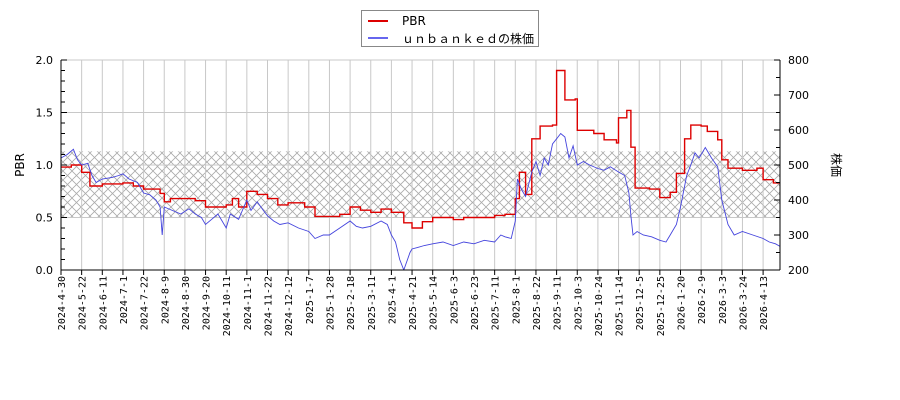 The width and height of the screenshot is (900, 400). I want to click on right-tick-label: 600, so click(798, 130).